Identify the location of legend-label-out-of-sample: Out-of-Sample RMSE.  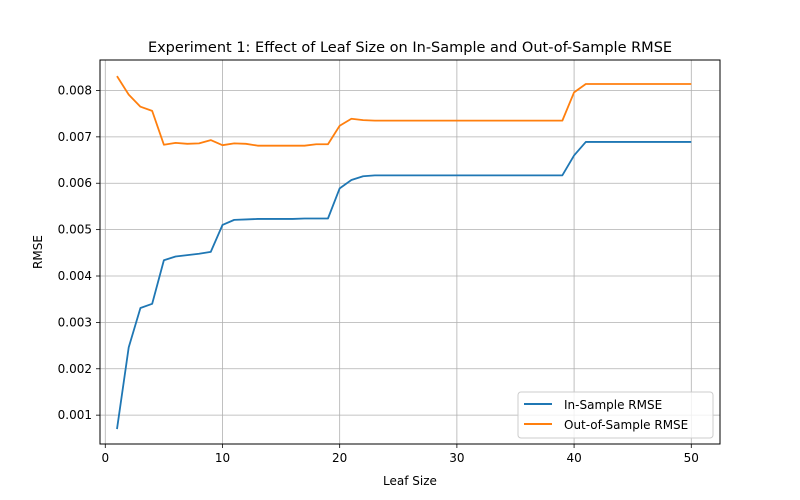
(626, 425).